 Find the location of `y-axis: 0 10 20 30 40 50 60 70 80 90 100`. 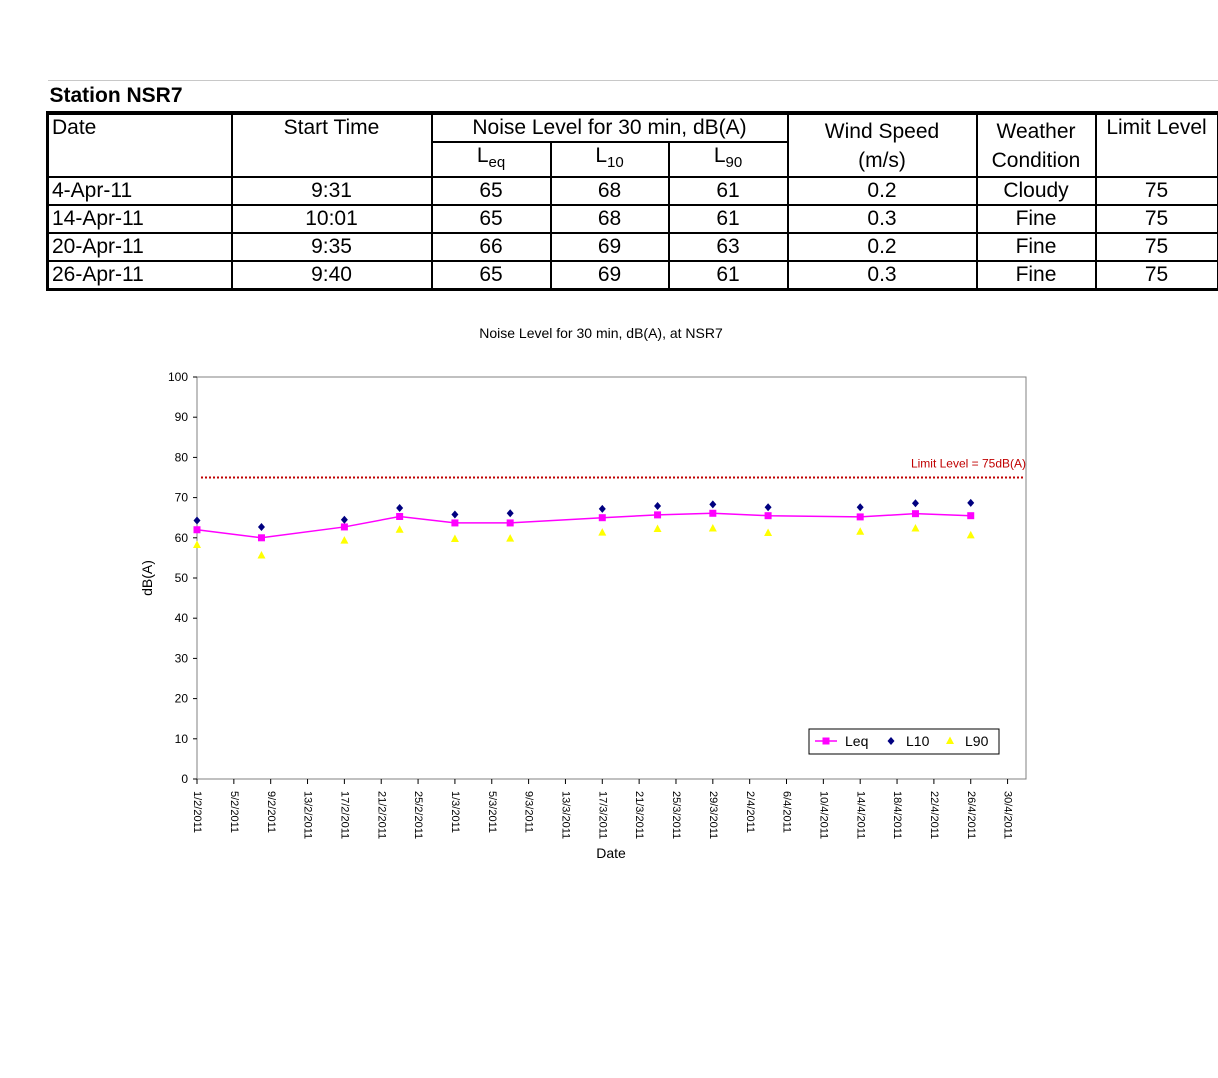

y-axis: 0 10 20 30 40 50 60 70 80 90 100 is located at coordinates (182, 578).